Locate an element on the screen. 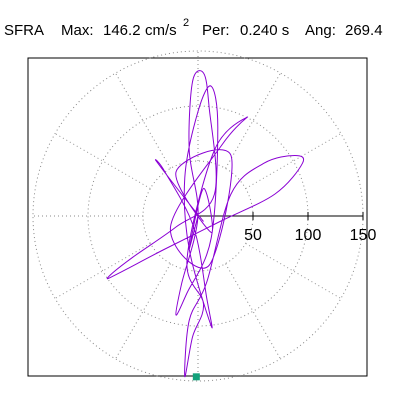  peak-marker-layer is located at coordinates (196, 377).